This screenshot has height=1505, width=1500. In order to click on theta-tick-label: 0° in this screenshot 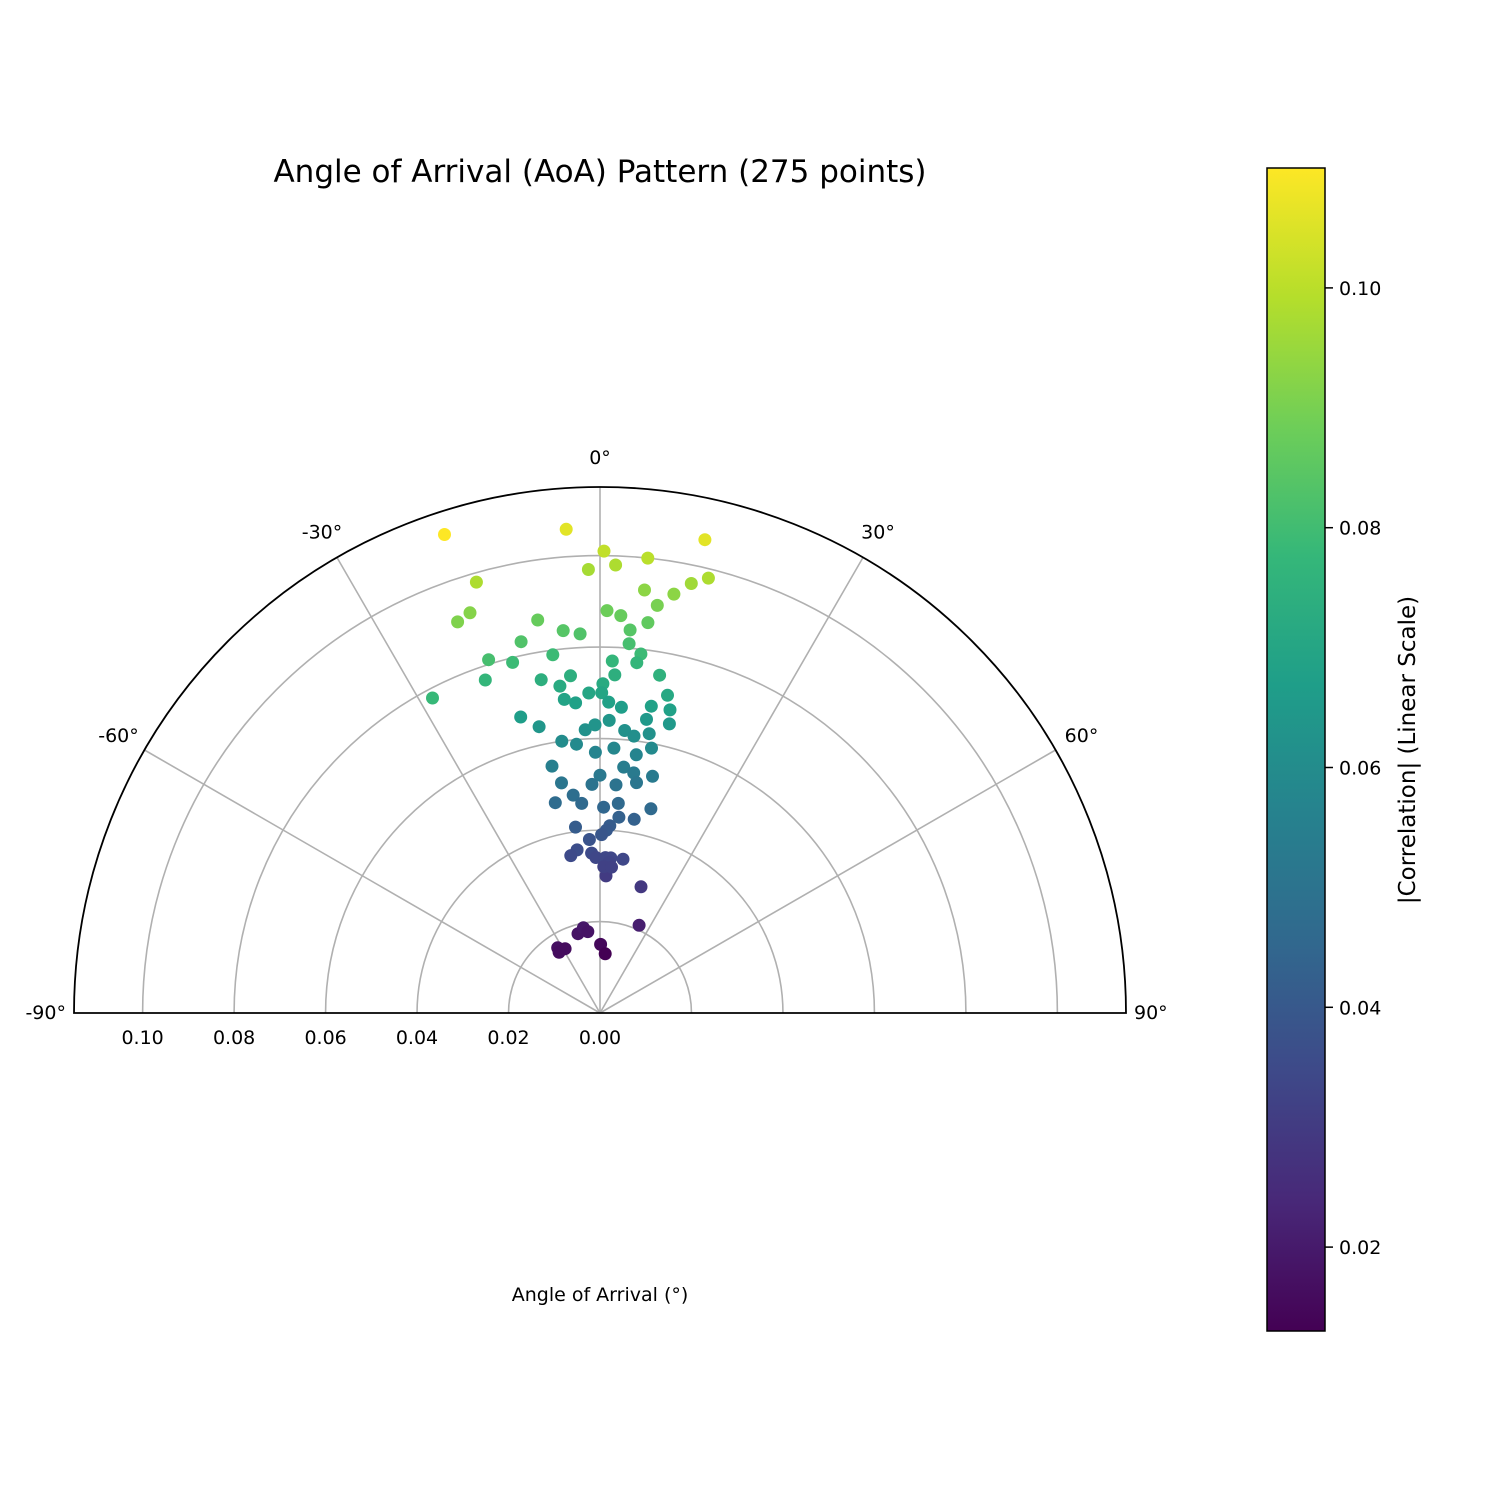, I will do `click(600, 458)`.